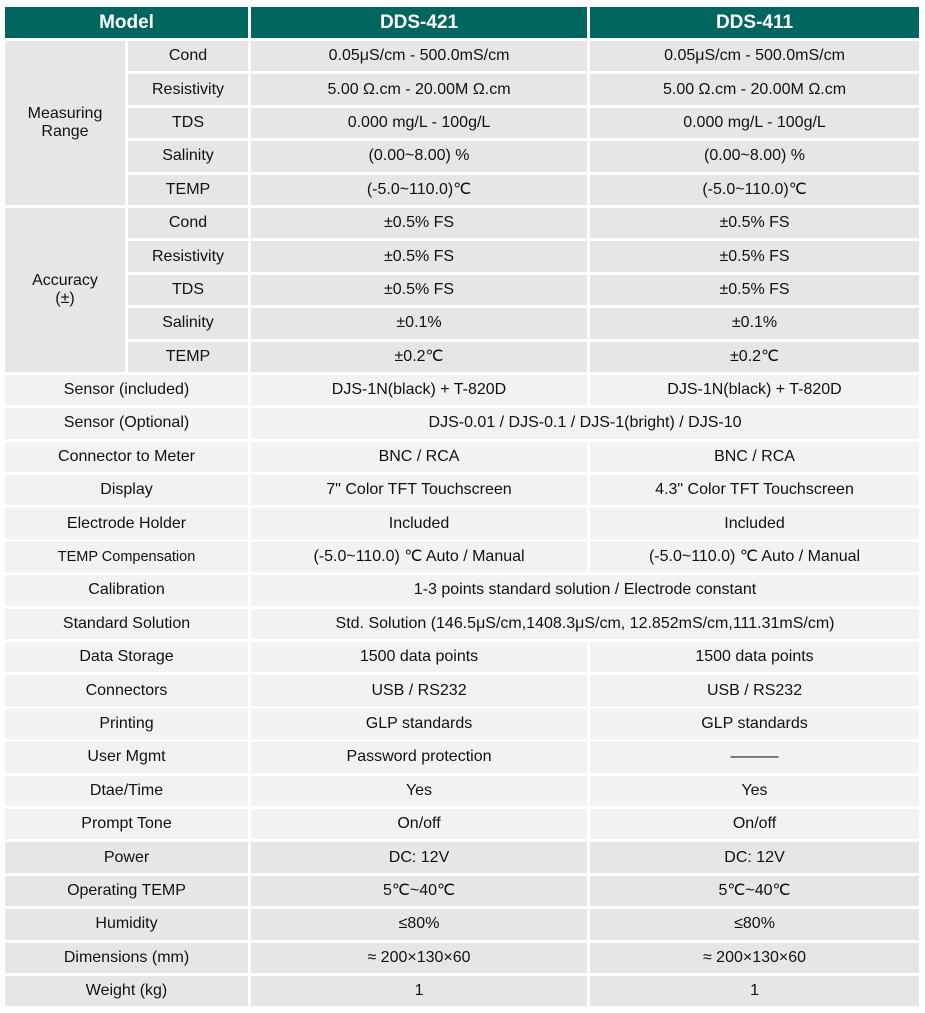 This screenshot has width=925, height=1013. What do you see at coordinates (755, 957) in the screenshot?
I see `value-dds-411: ≈ 200×130×60` at bounding box center [755, 957].